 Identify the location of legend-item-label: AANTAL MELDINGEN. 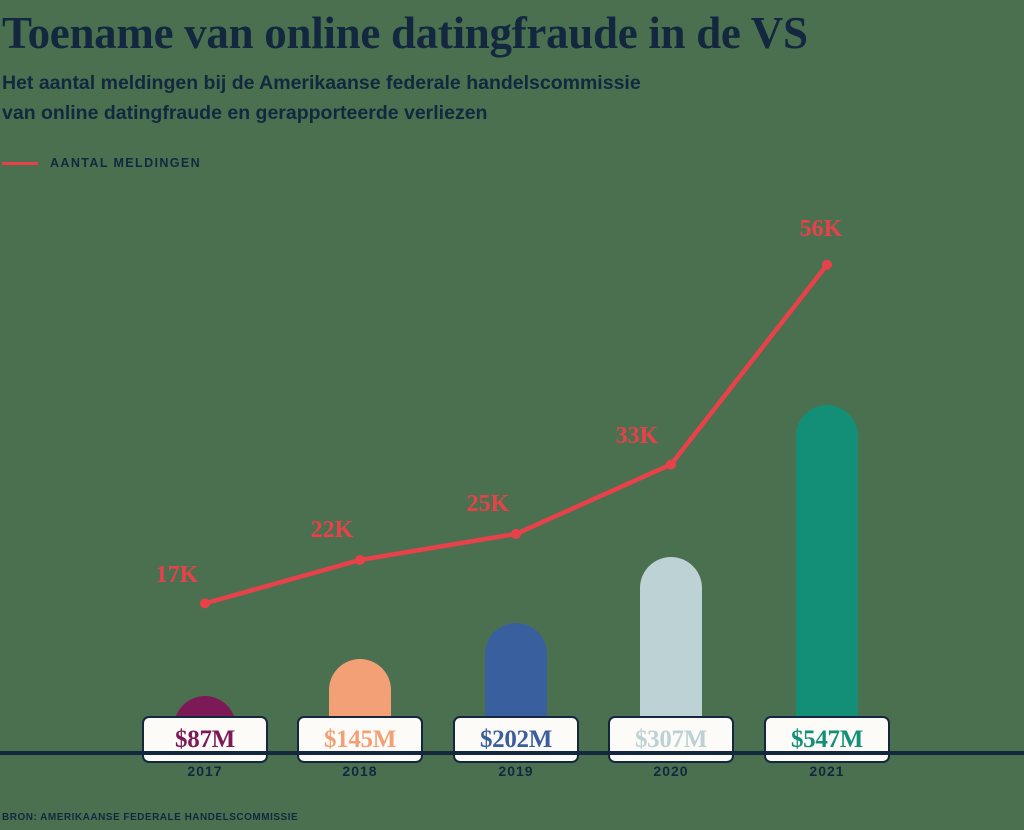
(126, 163).